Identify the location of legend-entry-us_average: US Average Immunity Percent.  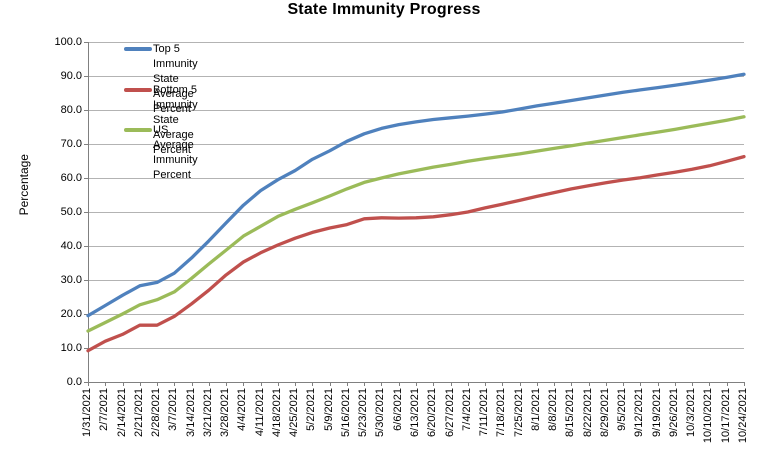
(161, 153).